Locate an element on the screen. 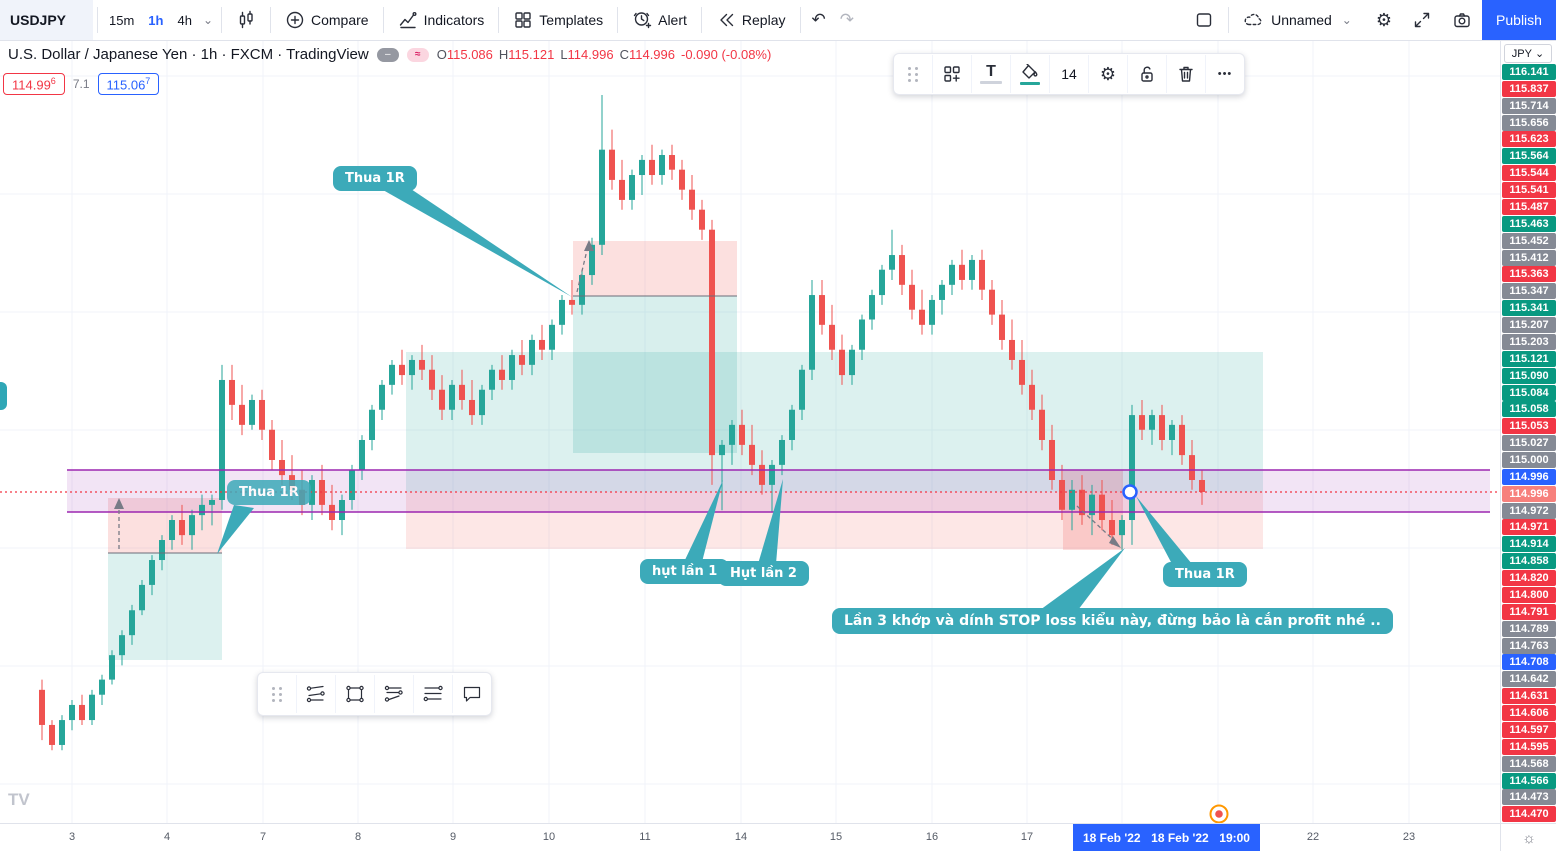 The height and width of the screenshot is (851, 1556). trend-lines-tool is located at coordinates (315, 694).